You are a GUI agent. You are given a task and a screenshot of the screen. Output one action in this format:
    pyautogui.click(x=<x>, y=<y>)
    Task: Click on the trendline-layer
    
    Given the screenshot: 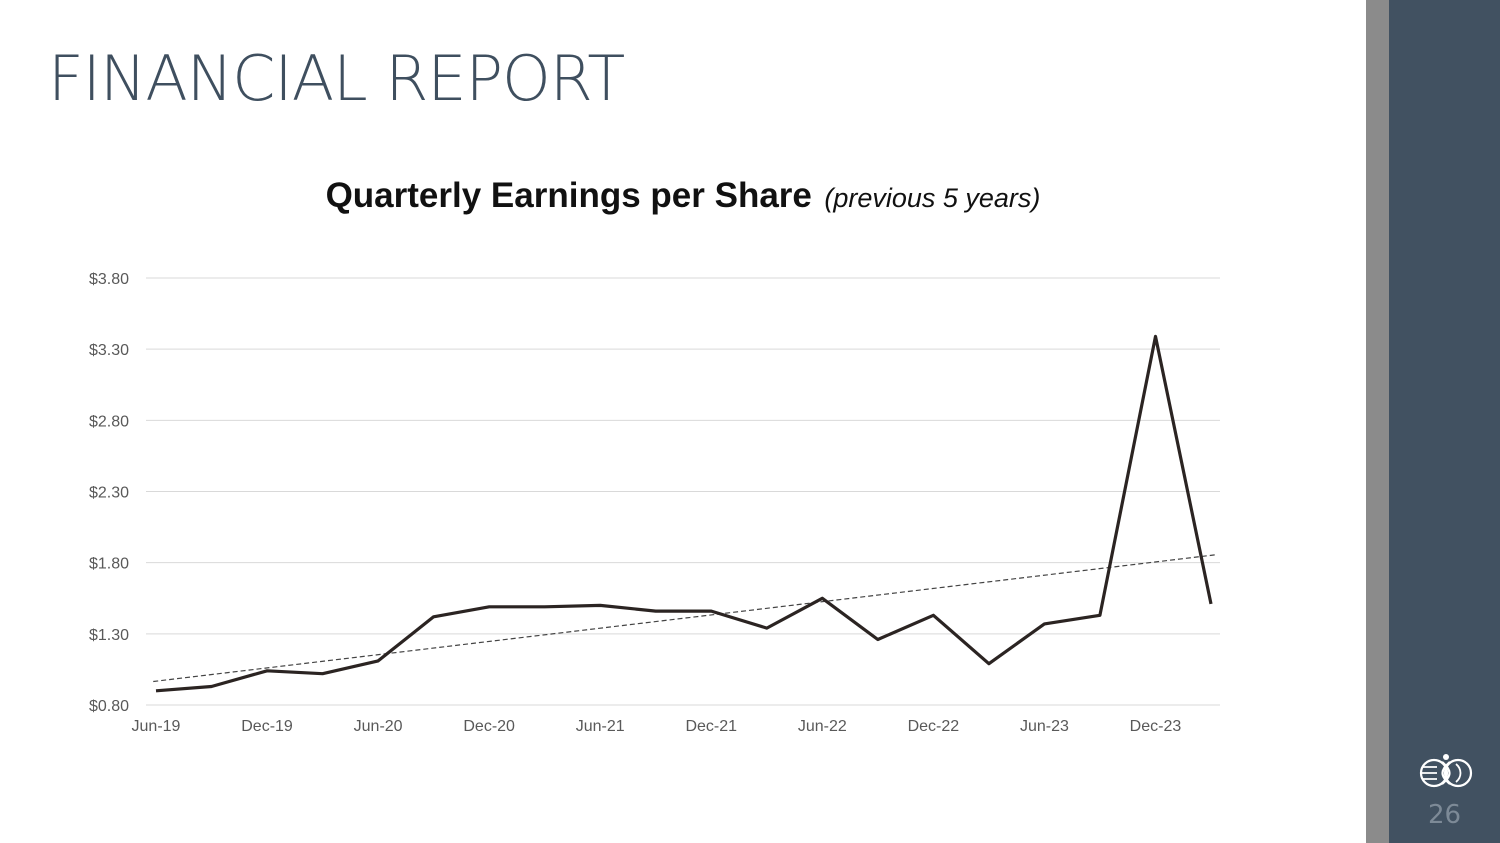 What is the action you would take?
    pyautogui.click(x=685, y=618)
    